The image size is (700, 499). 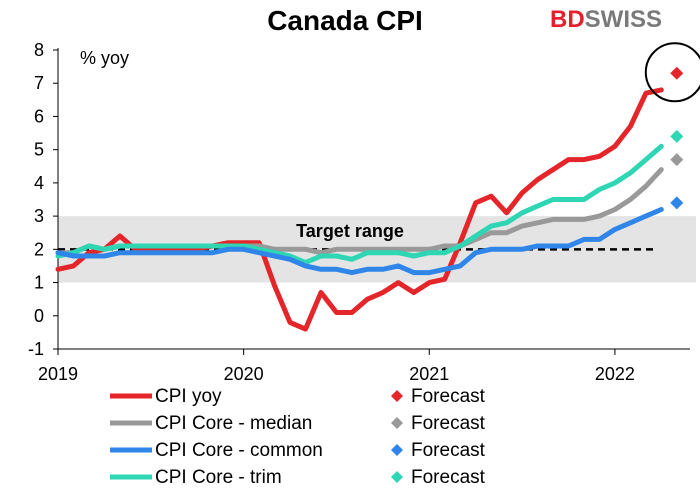 I want to click on y-tick-label: 6, so click(x=39, y=116).